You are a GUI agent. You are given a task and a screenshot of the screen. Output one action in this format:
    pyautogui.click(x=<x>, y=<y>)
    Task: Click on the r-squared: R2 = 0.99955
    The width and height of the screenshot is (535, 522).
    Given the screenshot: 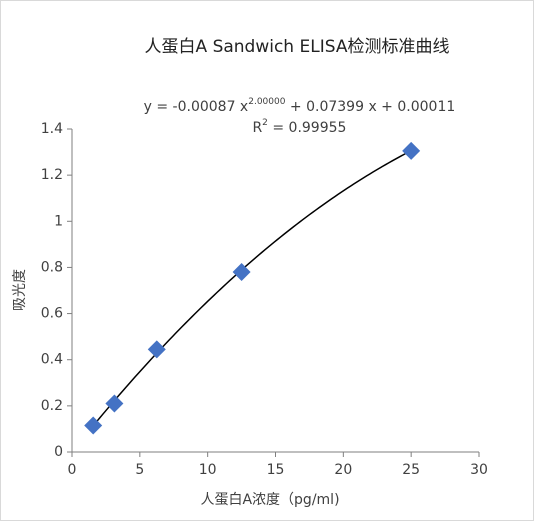 What is the action you would take?
    pyautogui.click(x=295, y=127)
    